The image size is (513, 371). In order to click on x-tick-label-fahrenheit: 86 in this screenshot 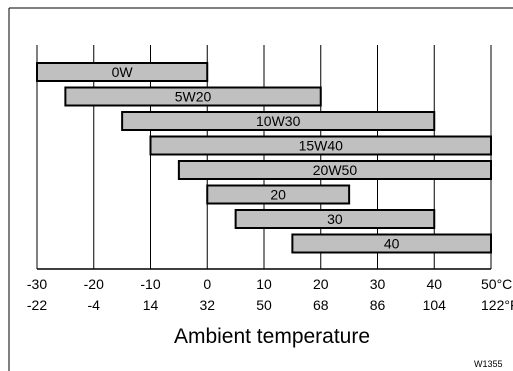, I will do `click(378, 305)`.